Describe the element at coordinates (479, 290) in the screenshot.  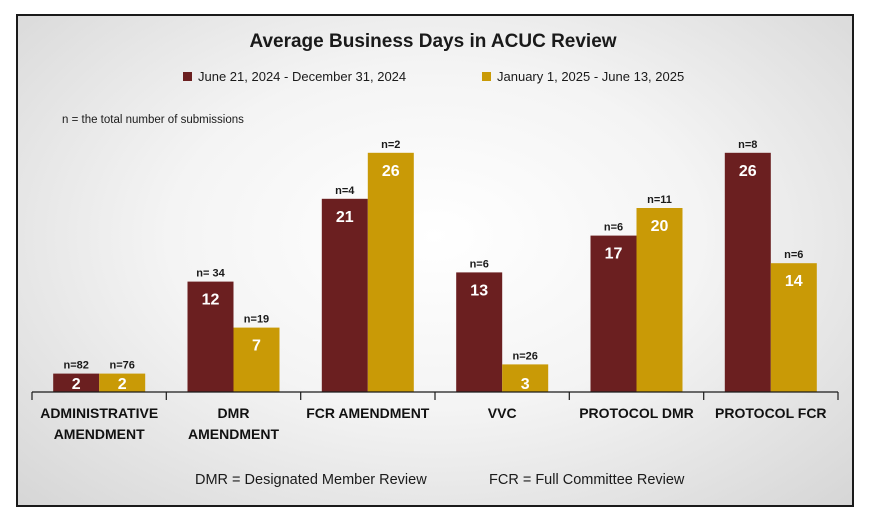
I see `value-label-series-1-cat-4: 13` at that location.